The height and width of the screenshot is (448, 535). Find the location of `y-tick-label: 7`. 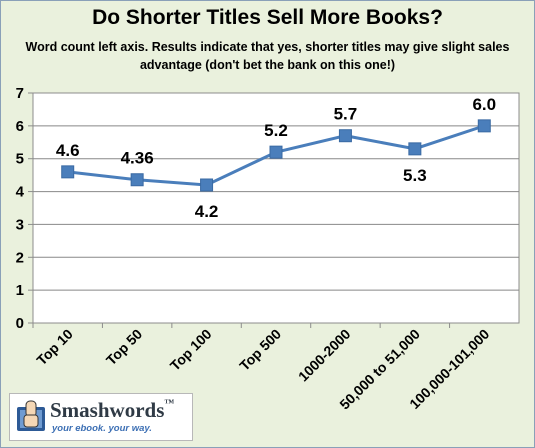

y-tick-label: 7 is located at coordinates (20, 93).